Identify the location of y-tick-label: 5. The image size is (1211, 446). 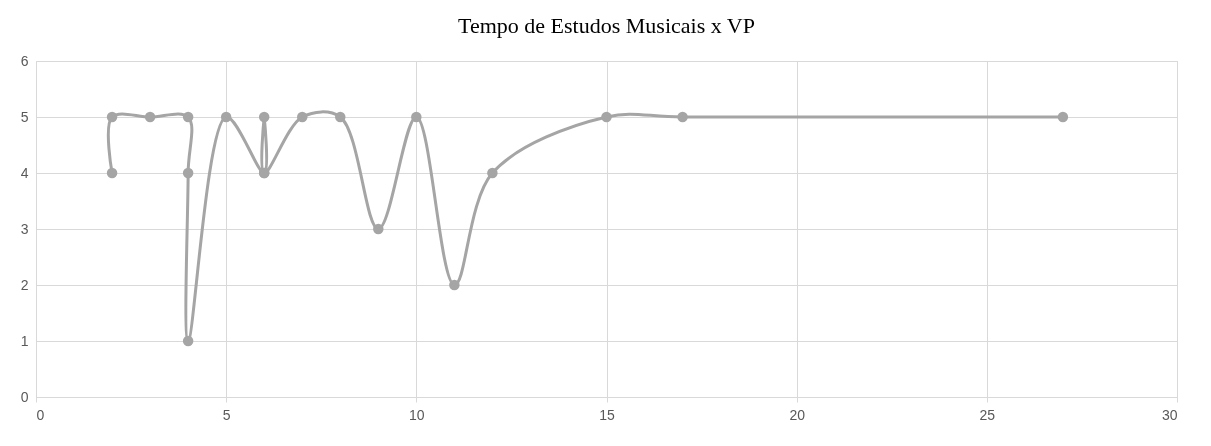
(24, 116).